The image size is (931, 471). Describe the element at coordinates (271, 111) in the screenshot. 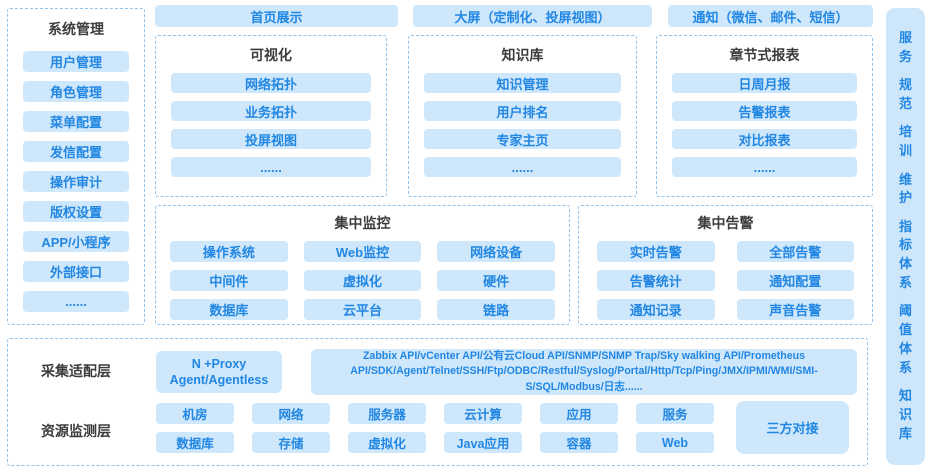

I see `viz-item-business-topology: 业务拓扑` at that location.